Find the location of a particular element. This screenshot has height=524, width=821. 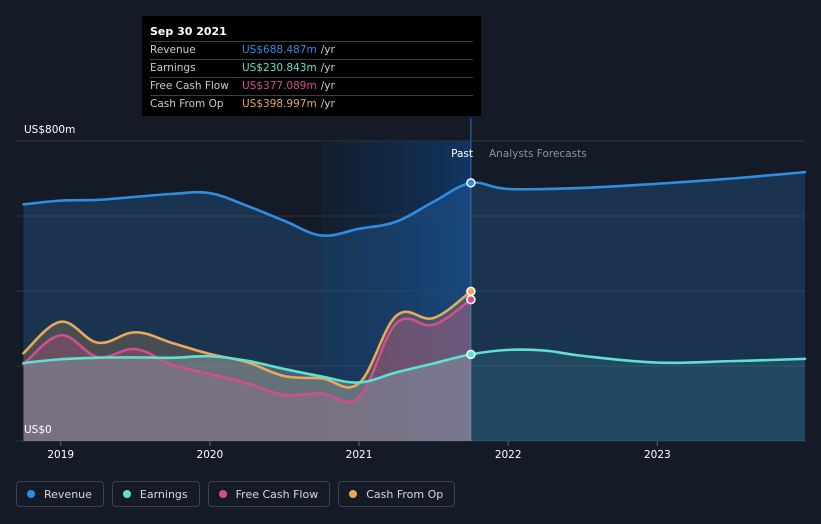

tooltip-value: US$398.997m is located at coordinates (279, 104).